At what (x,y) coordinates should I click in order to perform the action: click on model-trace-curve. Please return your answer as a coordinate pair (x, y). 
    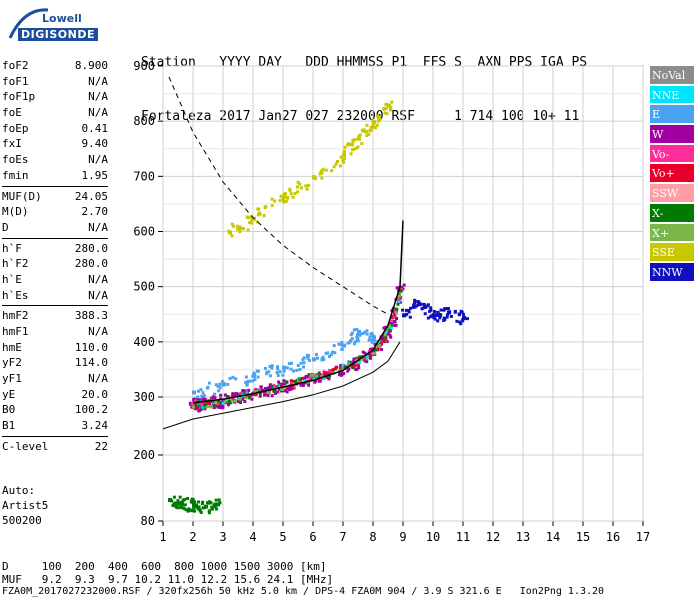
    Looking at the image, I should click on (298, 312).